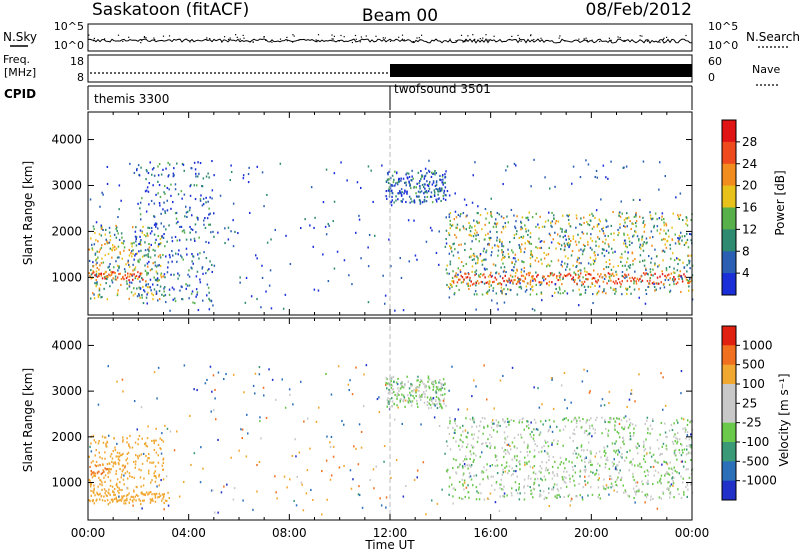 The height and width of the screenshot is (554, 800). I want to click on x-tick-label: 12:00, so click(390, 533).